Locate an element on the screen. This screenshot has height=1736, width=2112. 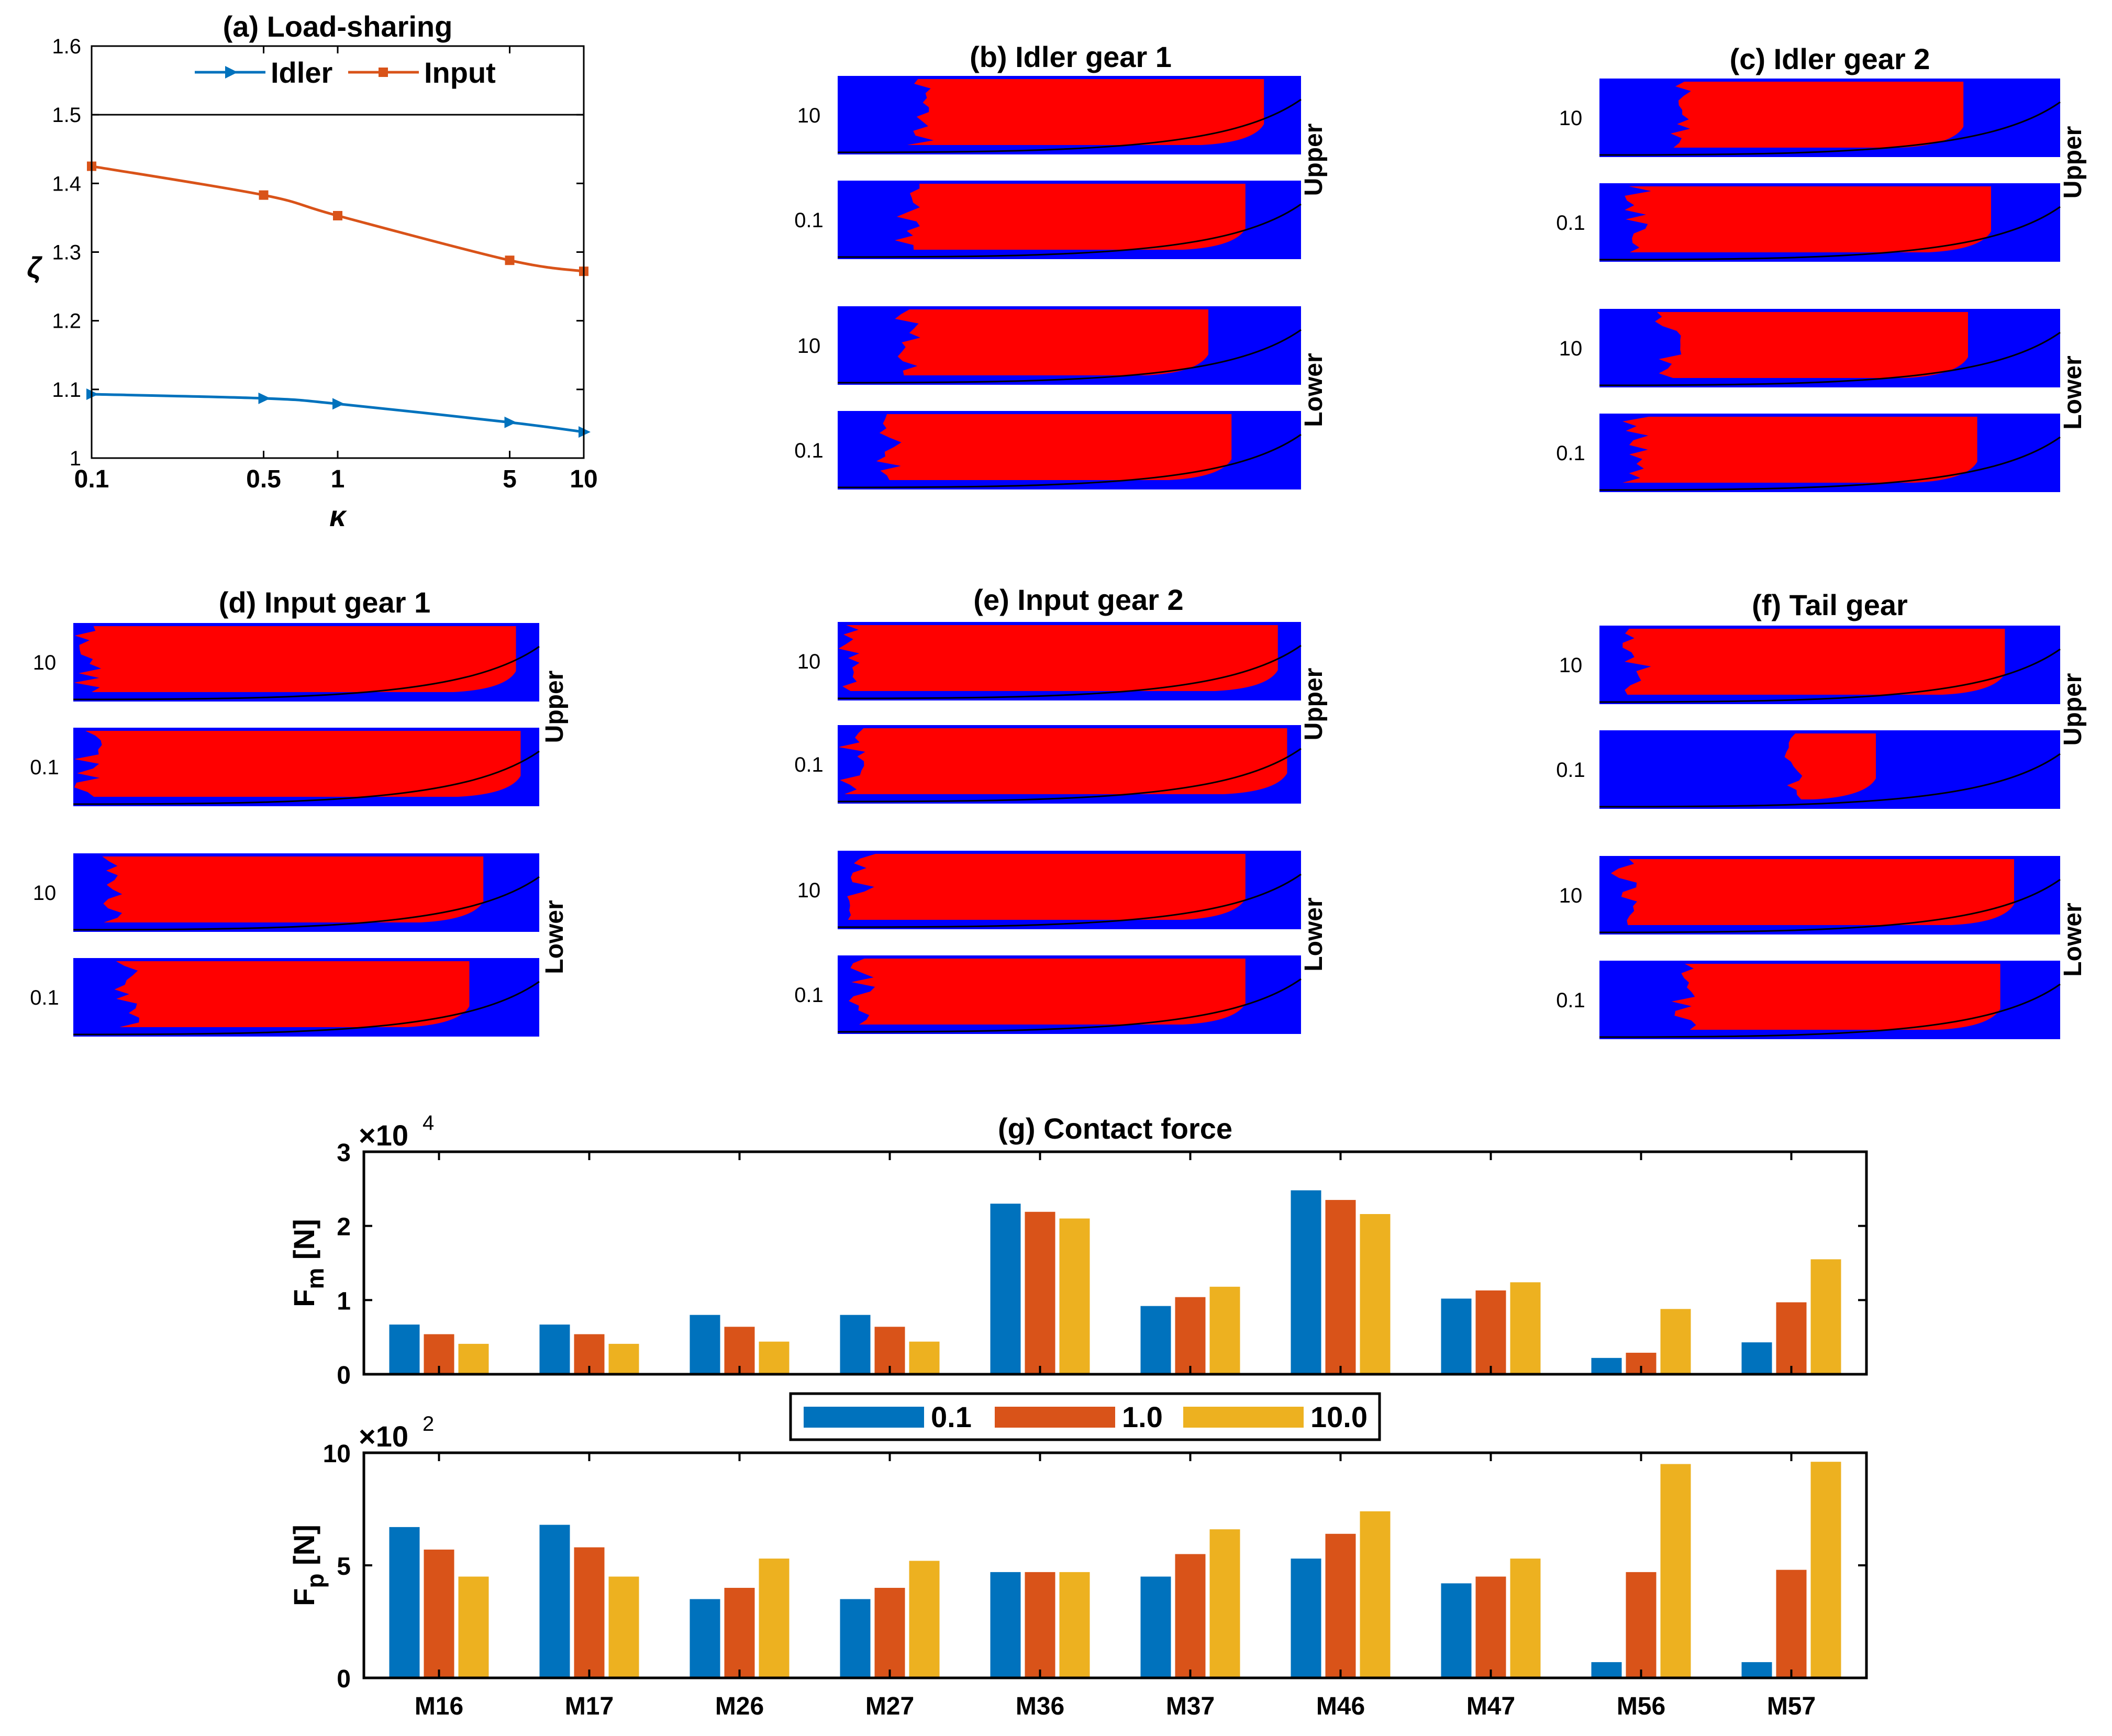
y-tick-label: 0 is located at coordinates (344, 1375).